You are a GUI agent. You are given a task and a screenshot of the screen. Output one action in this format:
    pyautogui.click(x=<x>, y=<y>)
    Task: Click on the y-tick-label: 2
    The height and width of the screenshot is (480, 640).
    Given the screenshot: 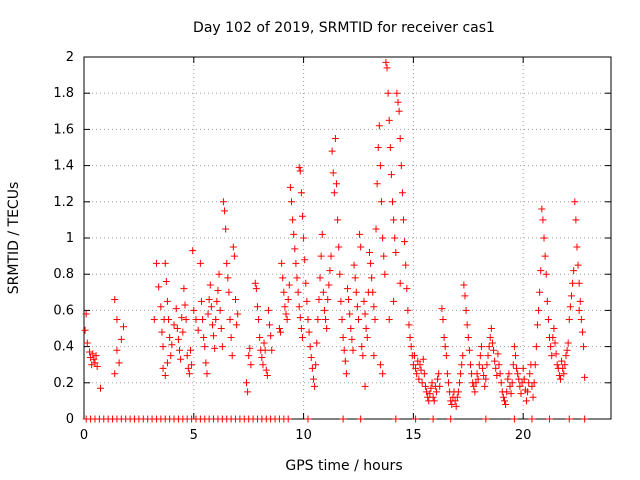 What is the action you would take?
    pyautogui.click(x=70, y=57)
    